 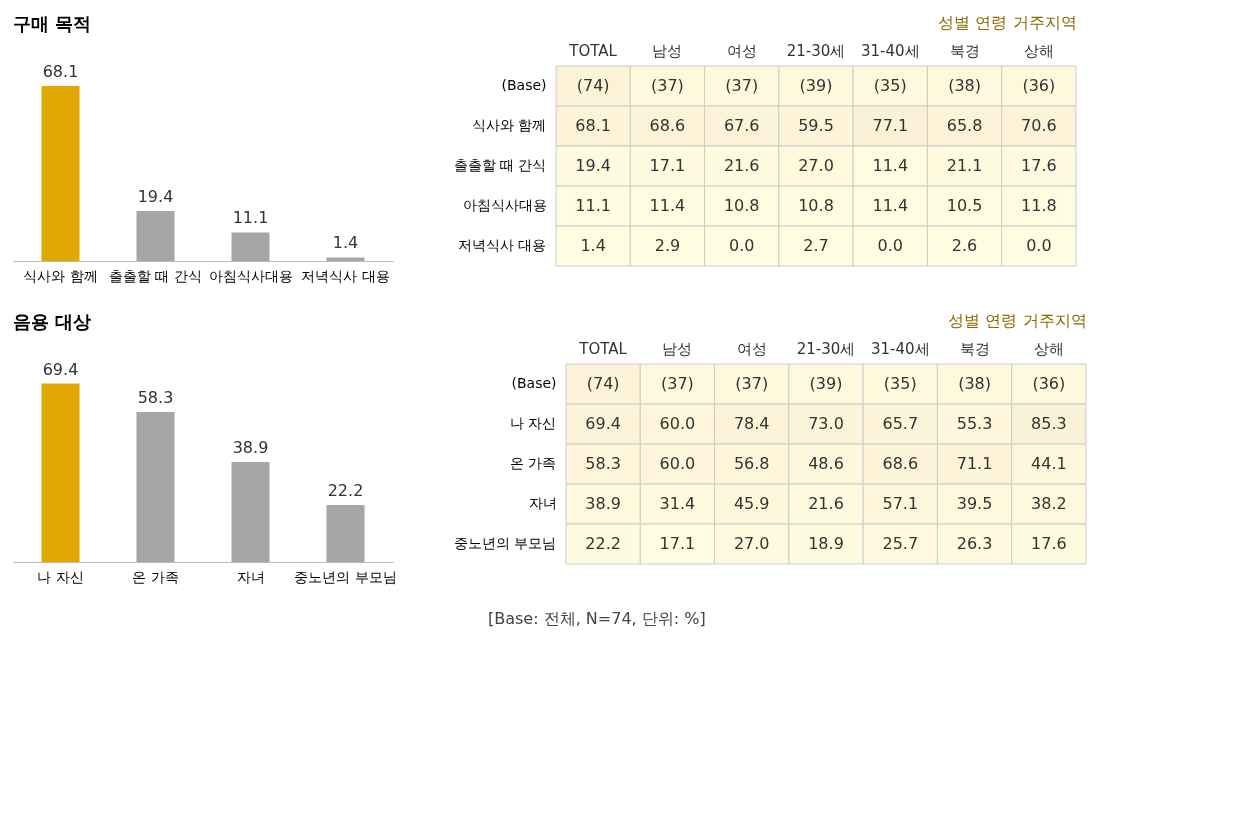 What do you see at coordinates (1049, 423) in the screenshot?
I see `data-label: 85.3` at bounding box center [1049, 423].